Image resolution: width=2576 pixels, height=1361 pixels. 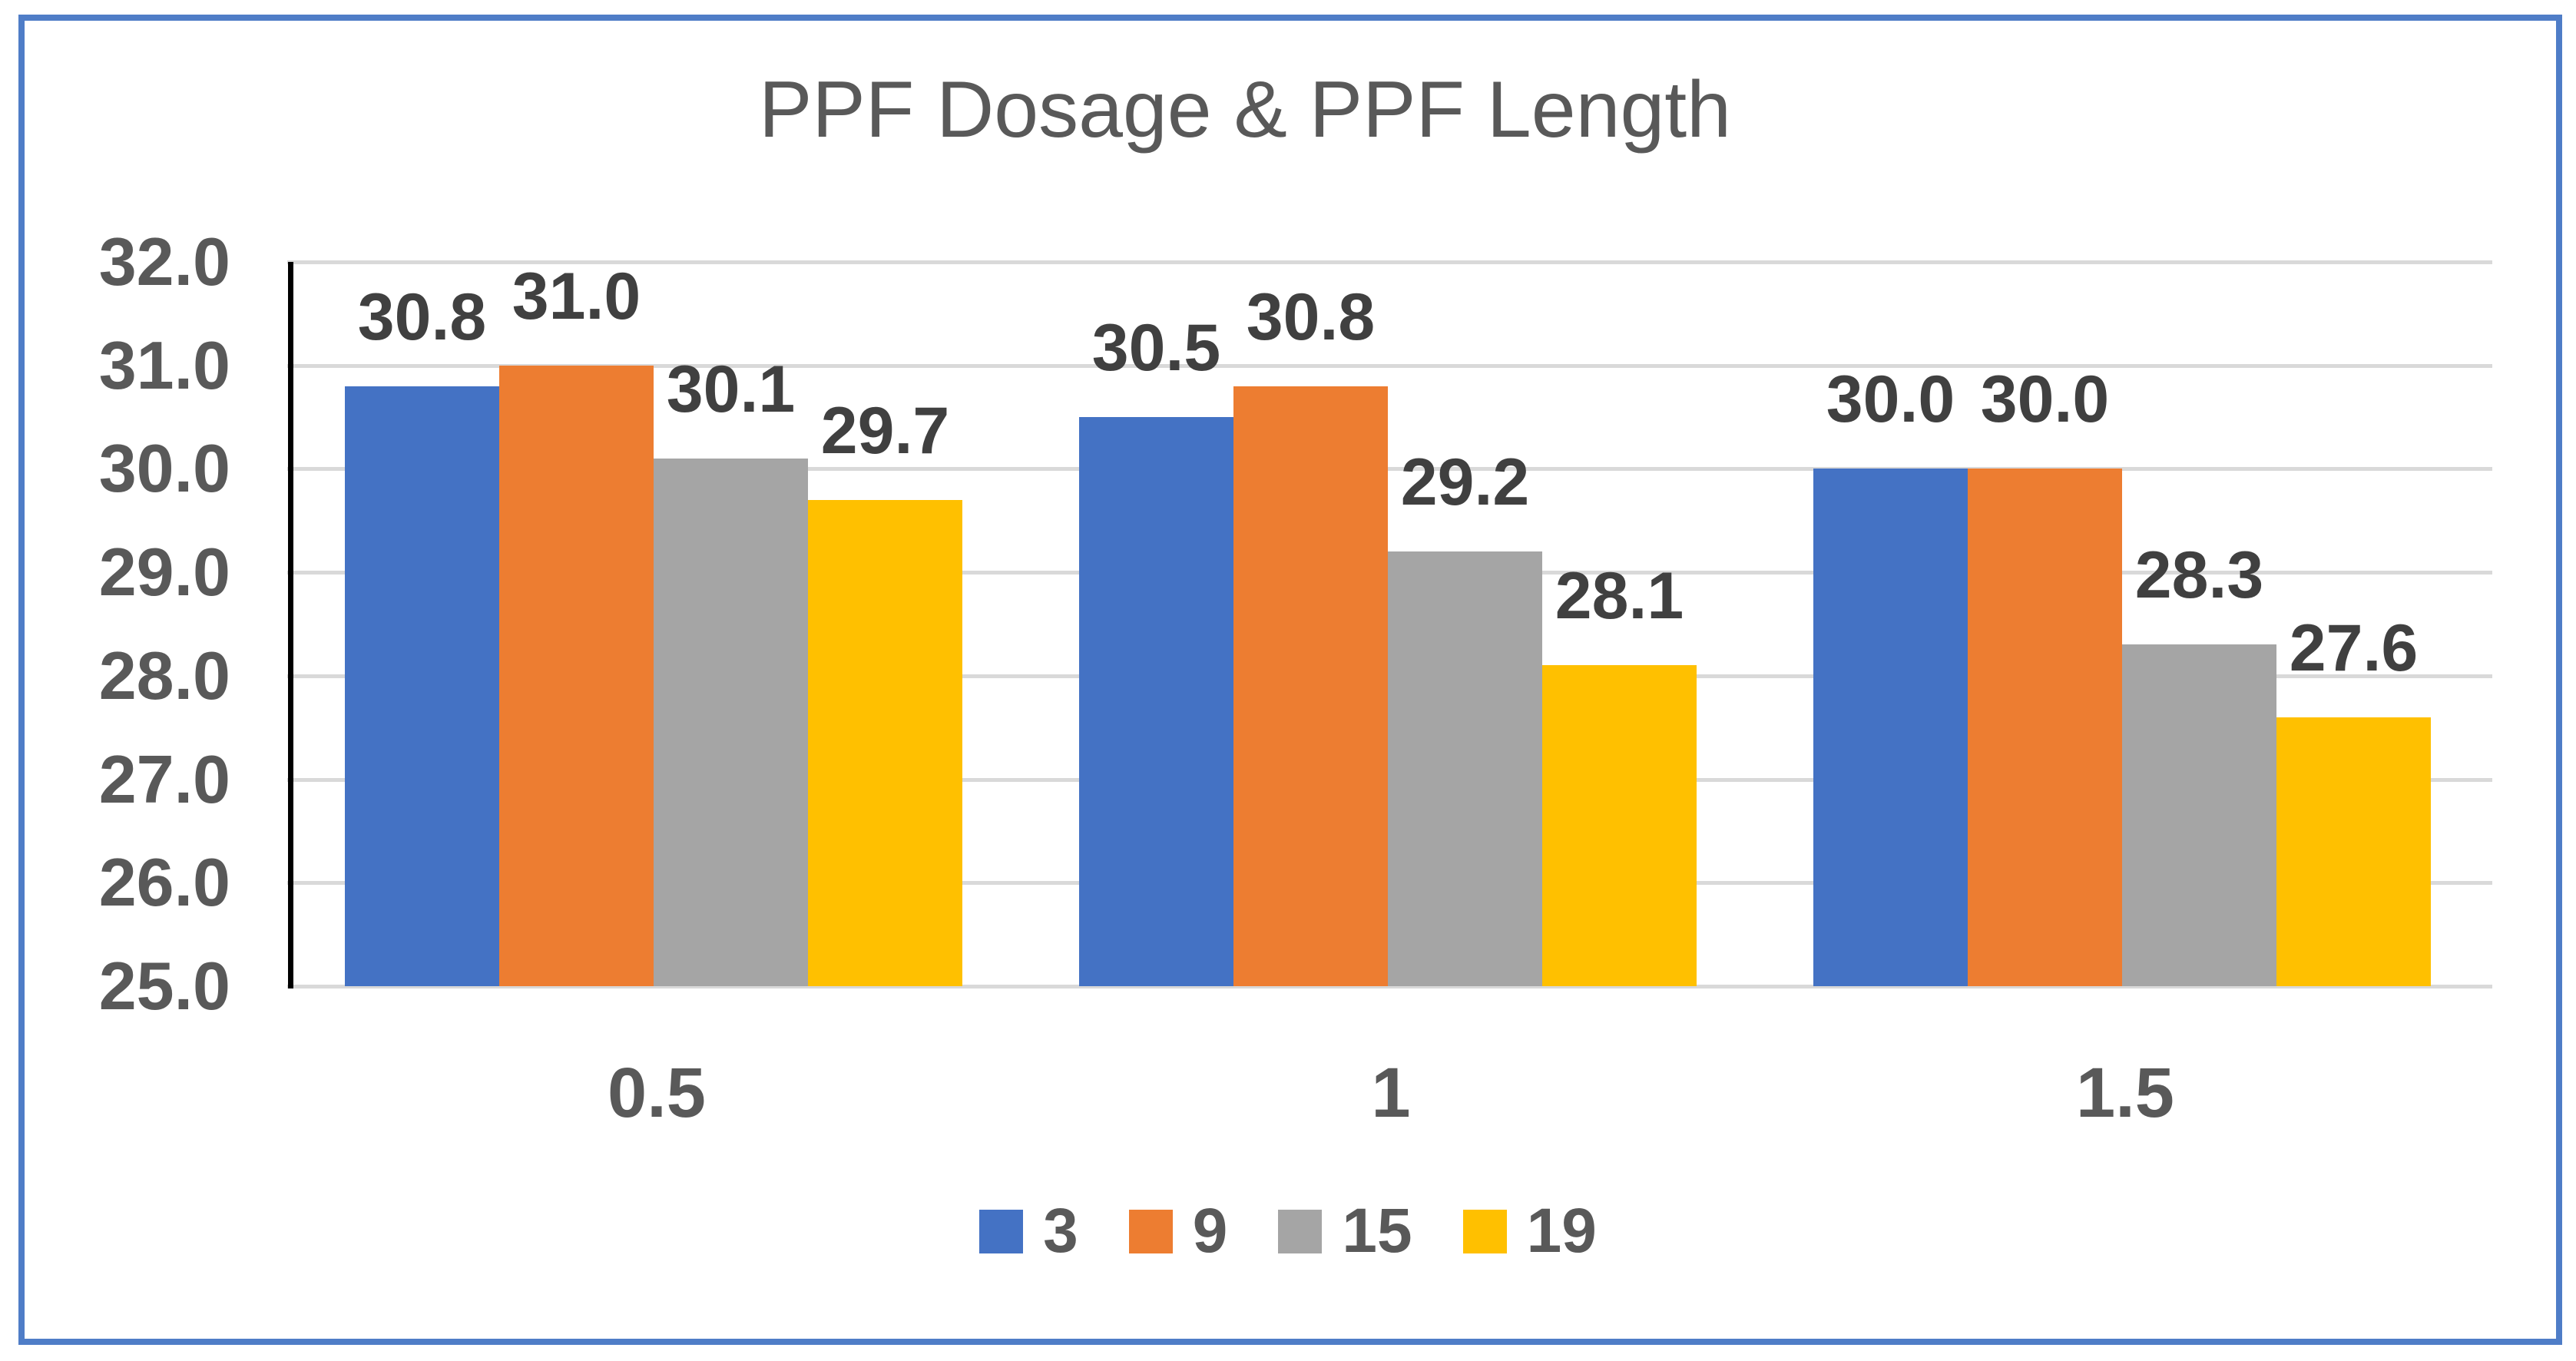 What do you see at coordinates (731, 722) in the screenshot?
I see `bar-series-15-cat-0.5` at bounding box center [731, 722].